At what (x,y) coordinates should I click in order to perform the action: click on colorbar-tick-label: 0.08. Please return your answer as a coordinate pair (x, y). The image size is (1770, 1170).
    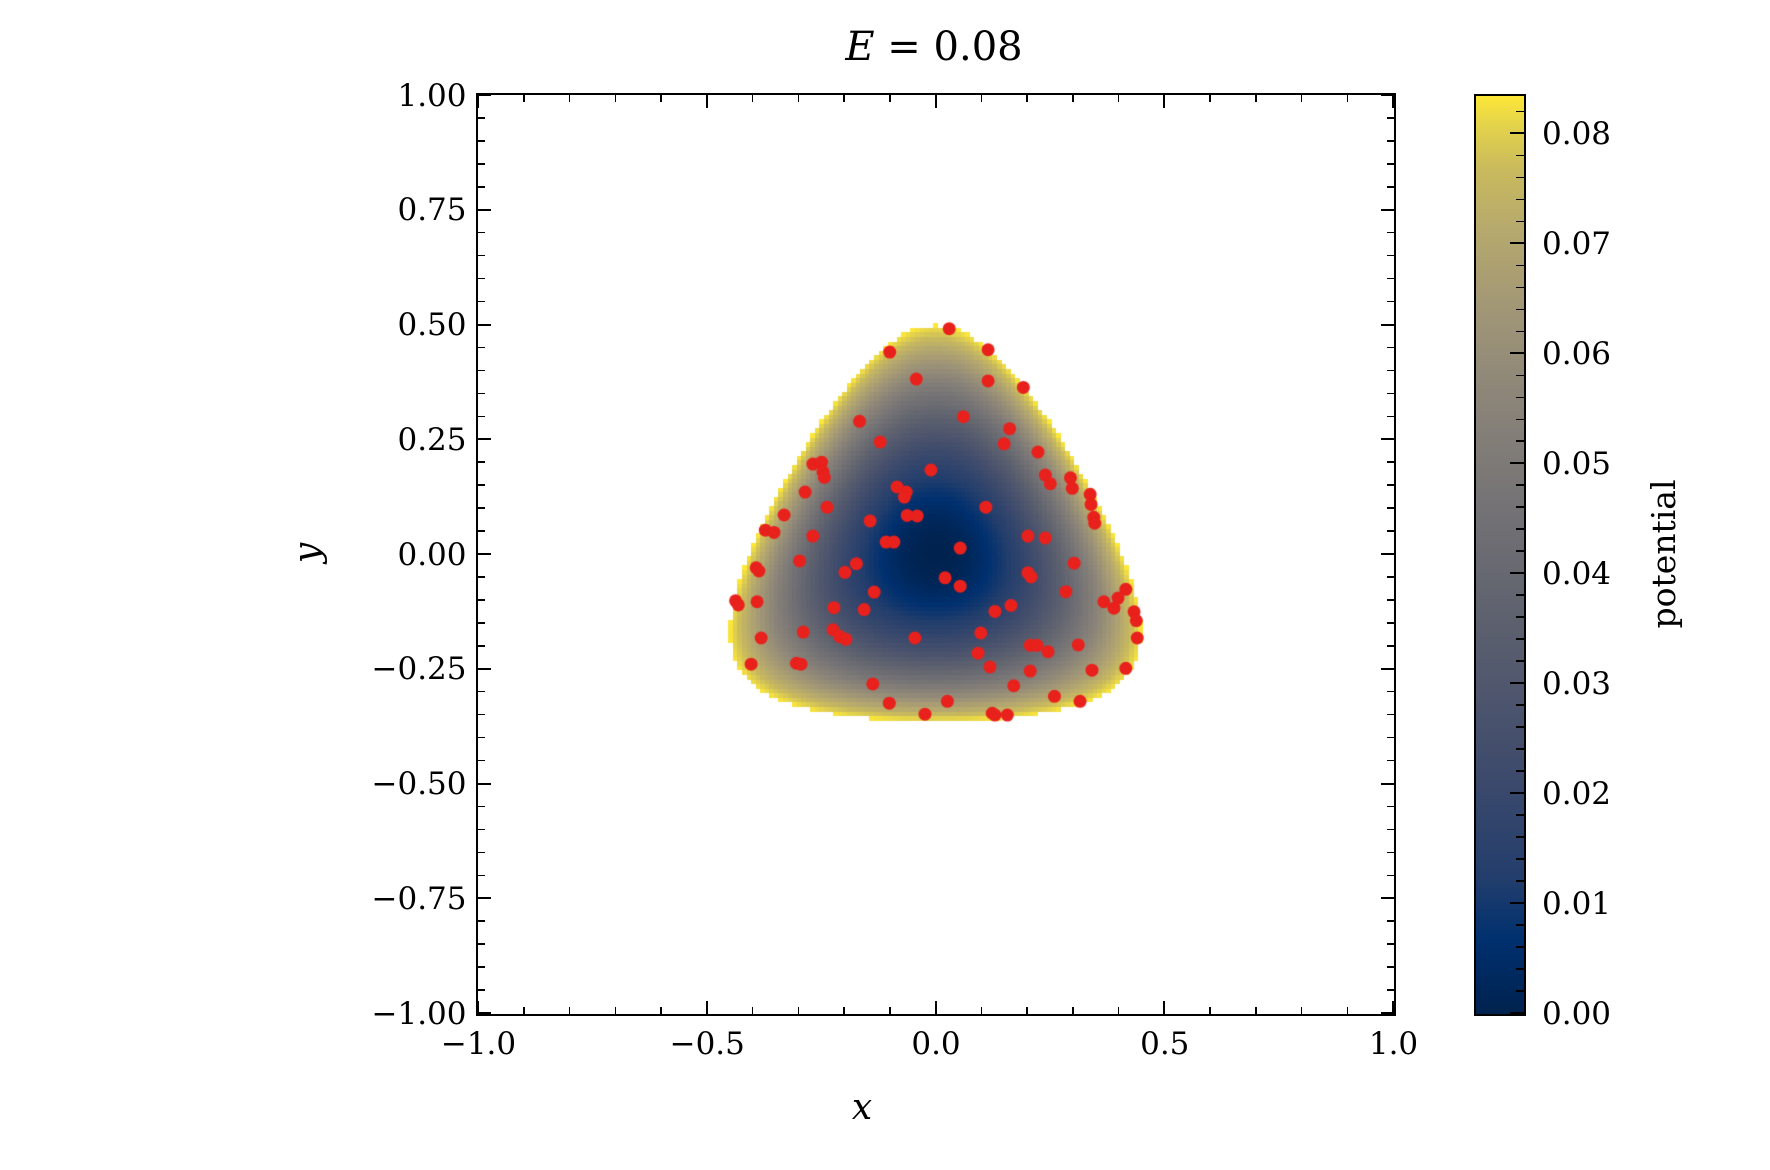
    Looking at the image, I should click on (1577, 133).